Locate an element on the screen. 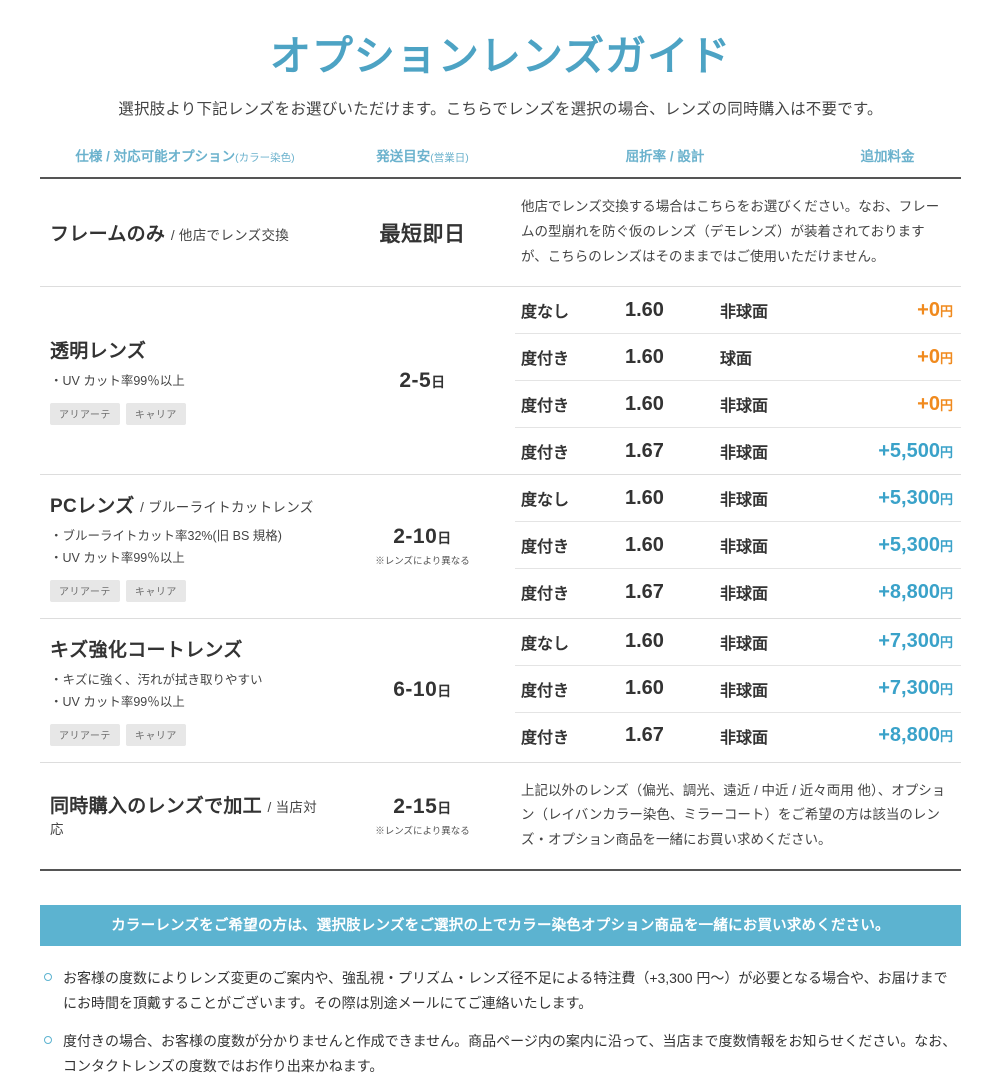 The height and width of the screenshot is (1078, 1001). lens-option-row: 度付き 1.60 球面 +0円 is located at coordinates (738, 357).